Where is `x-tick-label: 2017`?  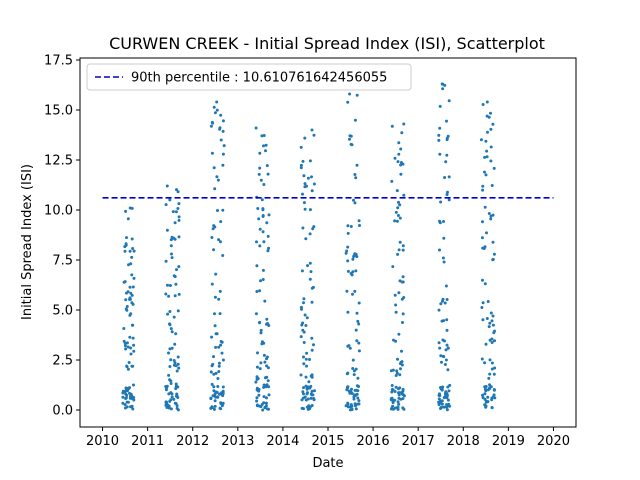 x-tick-label: 2017 is located at coordinates (418, 441).